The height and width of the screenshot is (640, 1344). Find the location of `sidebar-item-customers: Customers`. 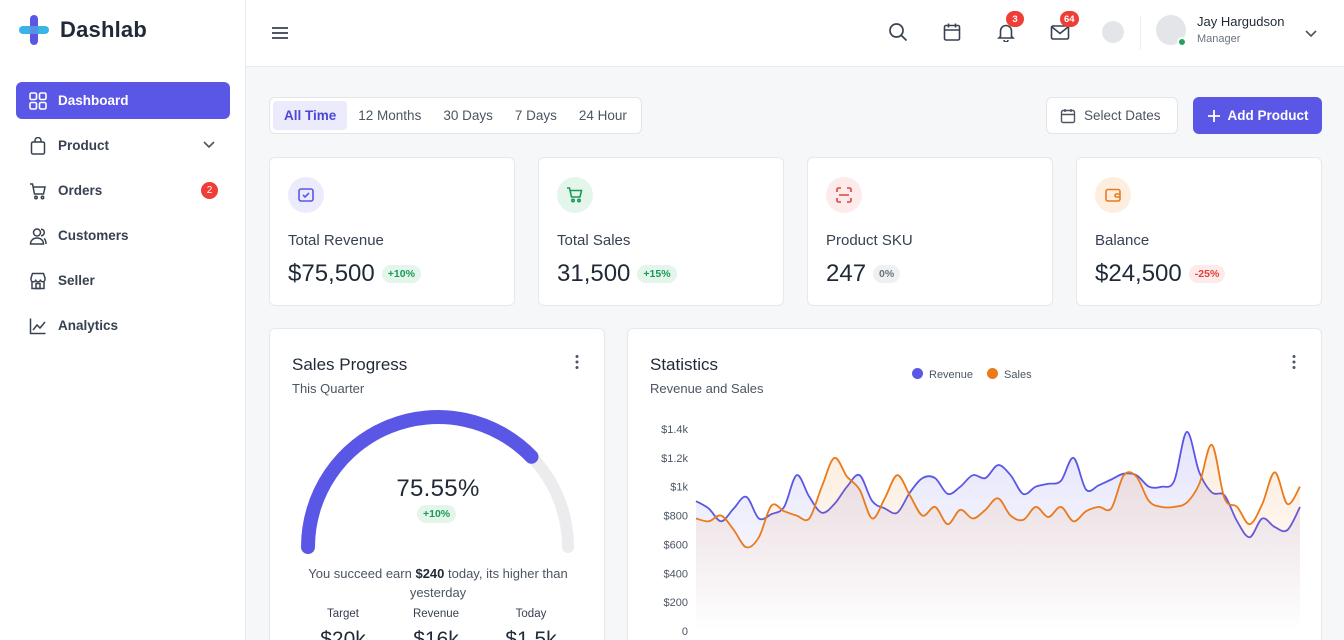

sidebar-item-customers: Customers is located at coordinates (123, 235).